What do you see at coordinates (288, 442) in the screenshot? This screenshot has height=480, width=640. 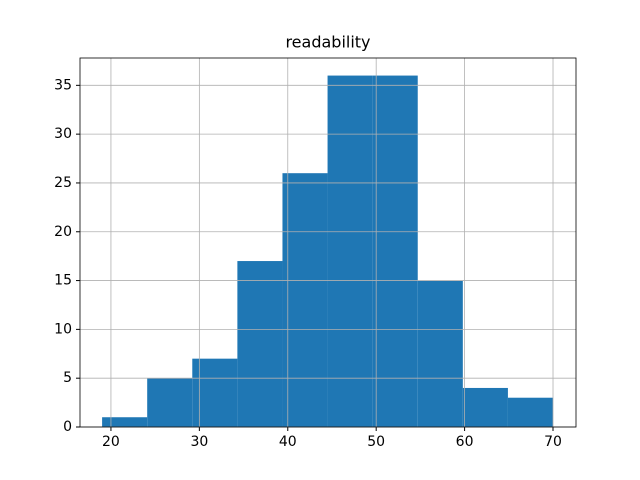 I see `x-tick-label: 40` at bounding box center [288, 442].